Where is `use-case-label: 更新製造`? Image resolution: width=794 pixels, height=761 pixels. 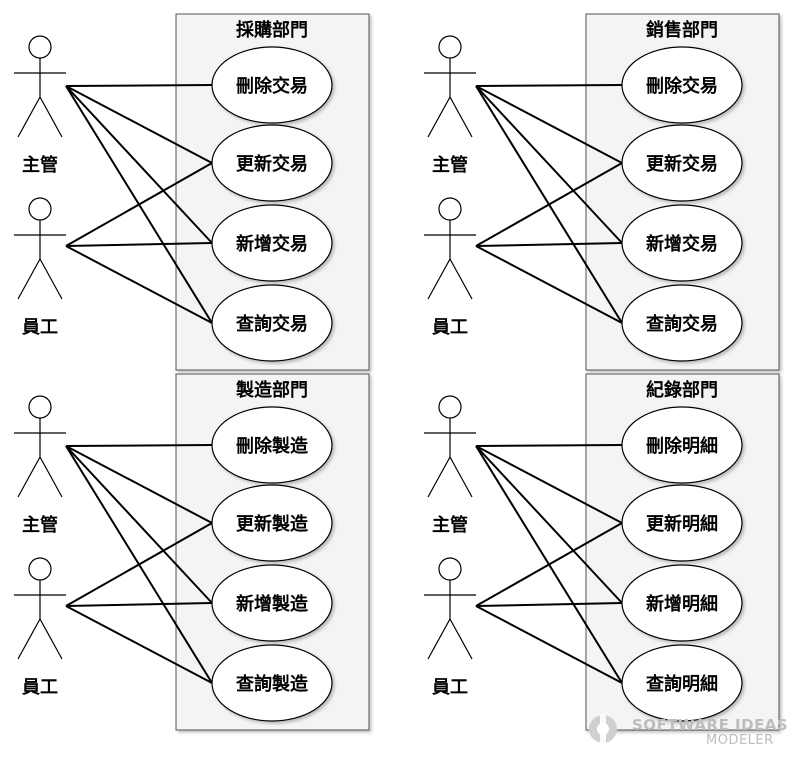 use-case-label: 更新製造 is located at coordinates (272, 524).